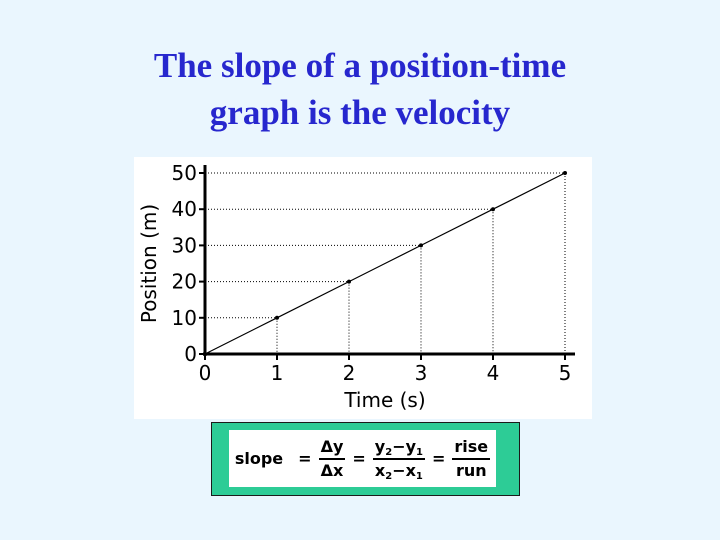 The image size is (720, 540). What do you see at coordinates (190, 354) in the screenshot?
I see `y-tick-label: 0` at bounding box center [190, 354].